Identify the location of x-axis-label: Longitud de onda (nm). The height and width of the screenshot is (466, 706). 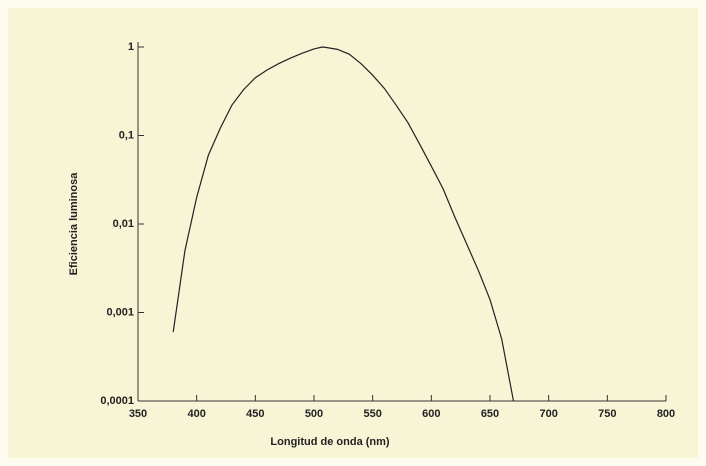
(329, 442).